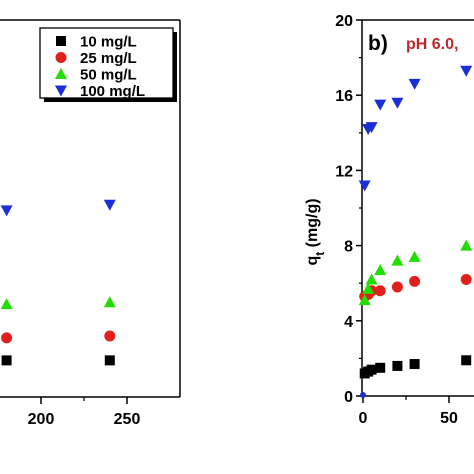 This screenshot has width=474, height=474. Describe the element at coordinates (348, 397) in the screenshot. I see `panel-b-y-tick-label: 0` at that location.